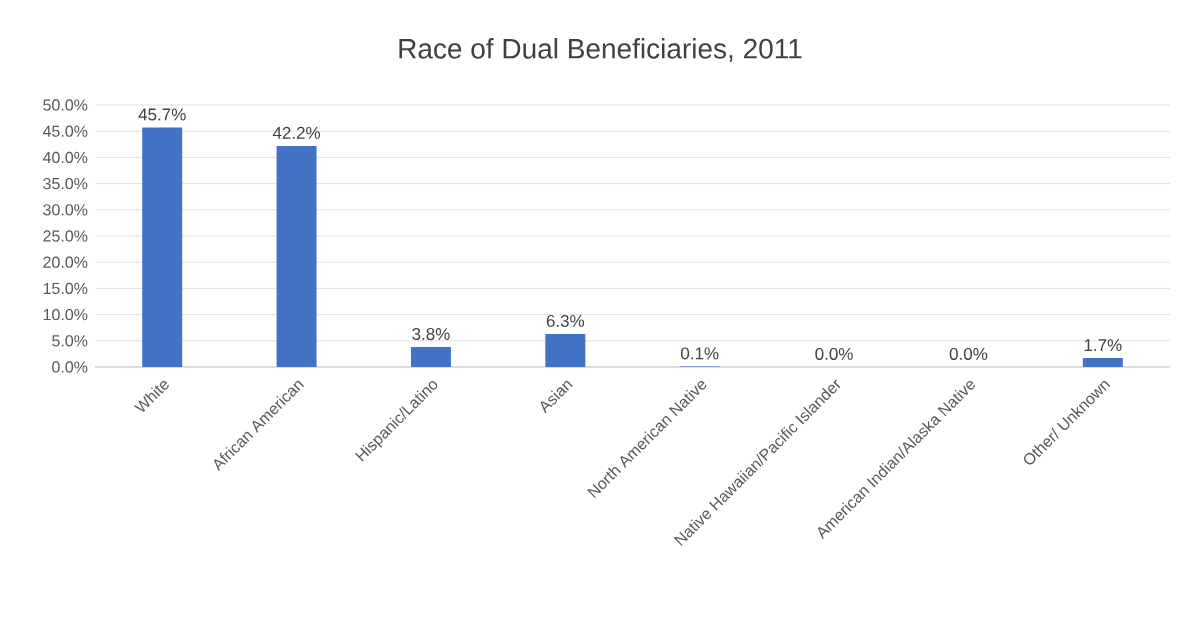  I want to click on y-tick-label: 20.0%, so click(65, 262).